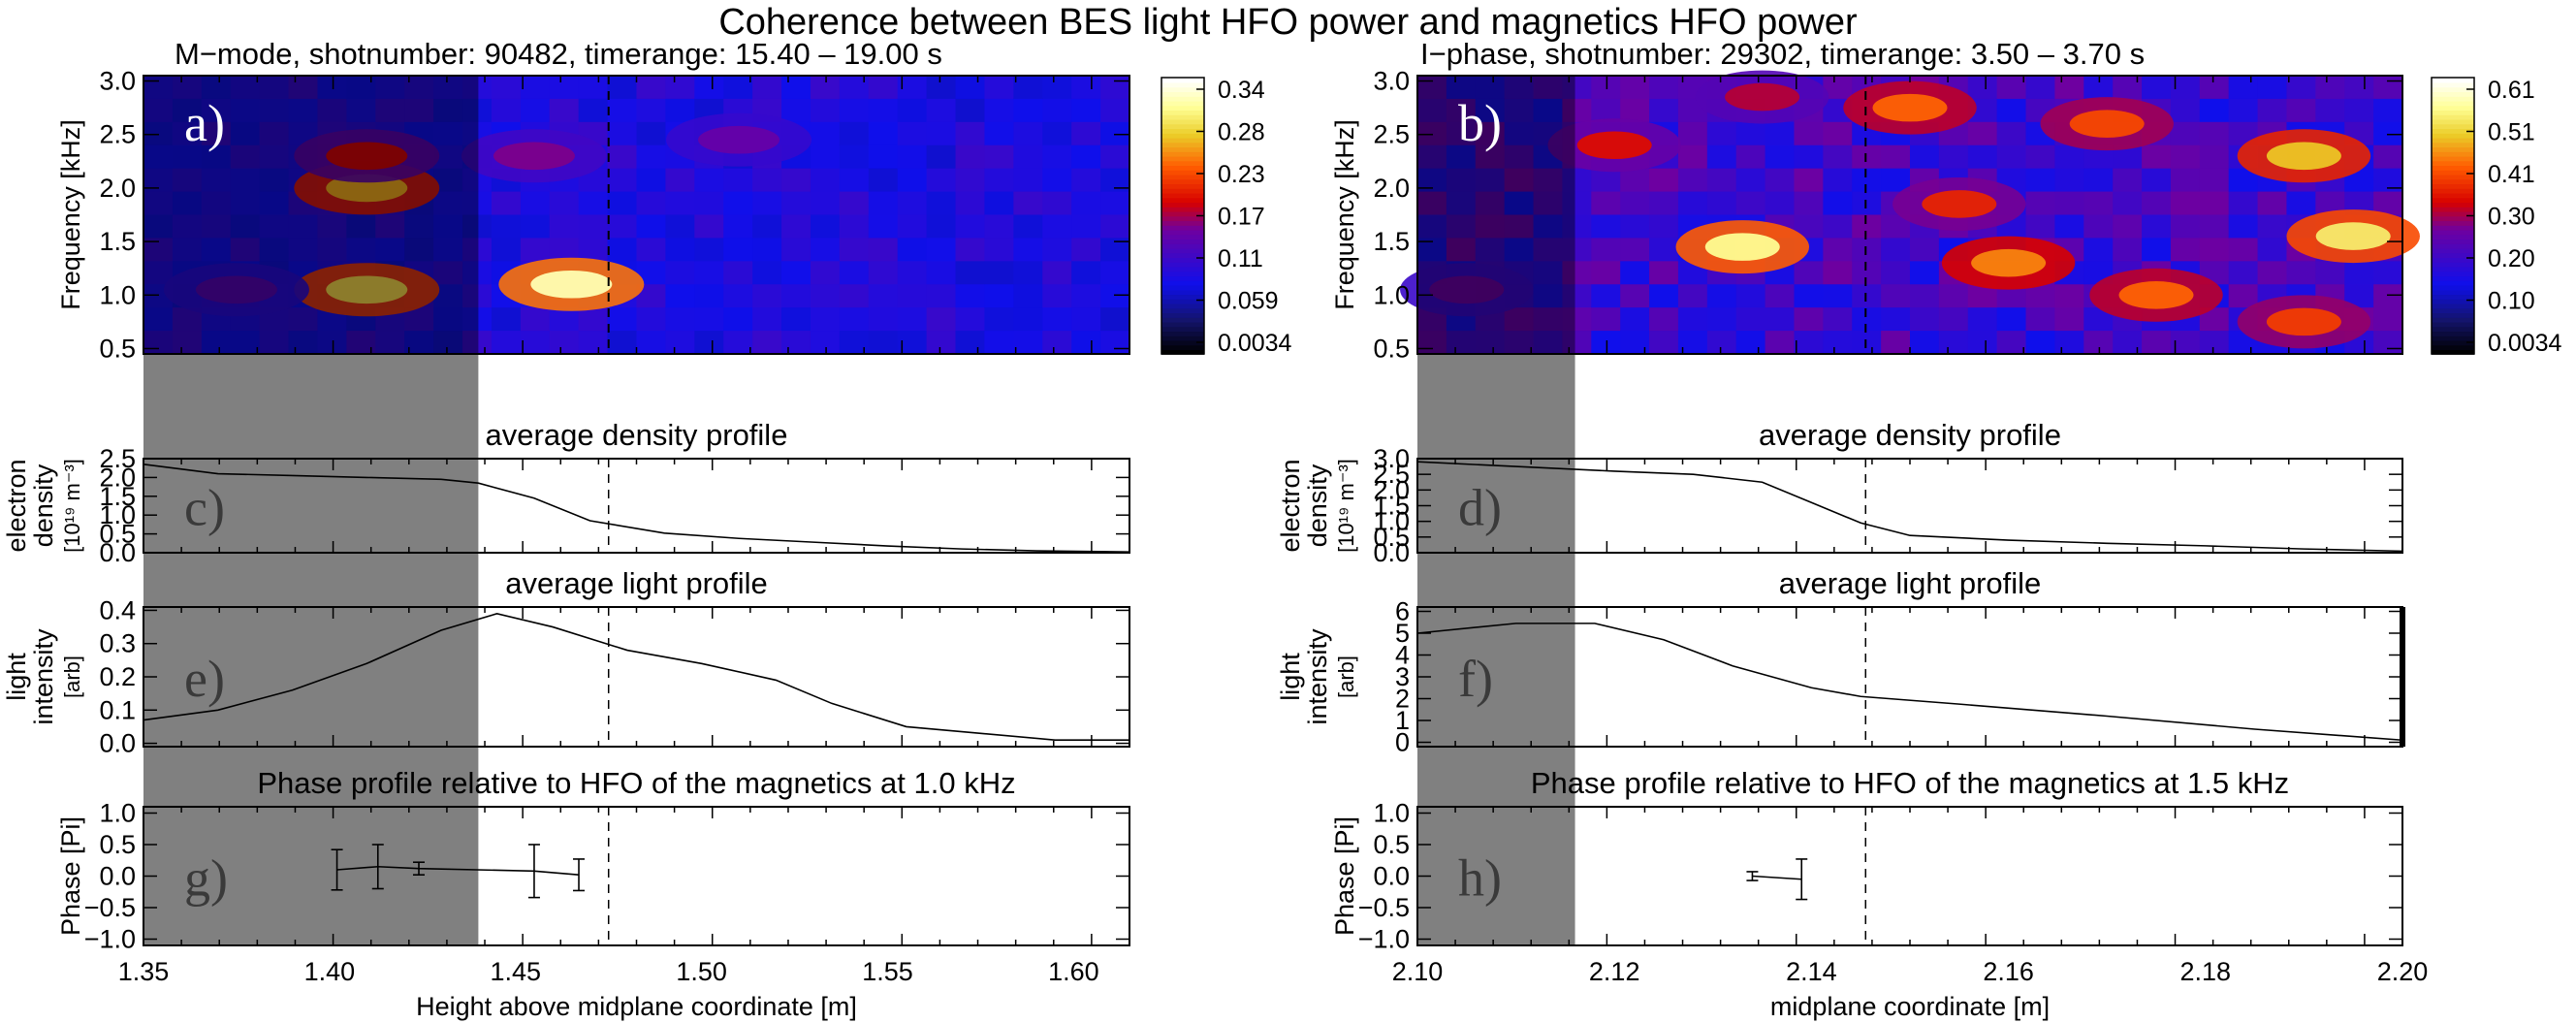  I want to click on y-tick-label: 2.0, so click(1392, 188).